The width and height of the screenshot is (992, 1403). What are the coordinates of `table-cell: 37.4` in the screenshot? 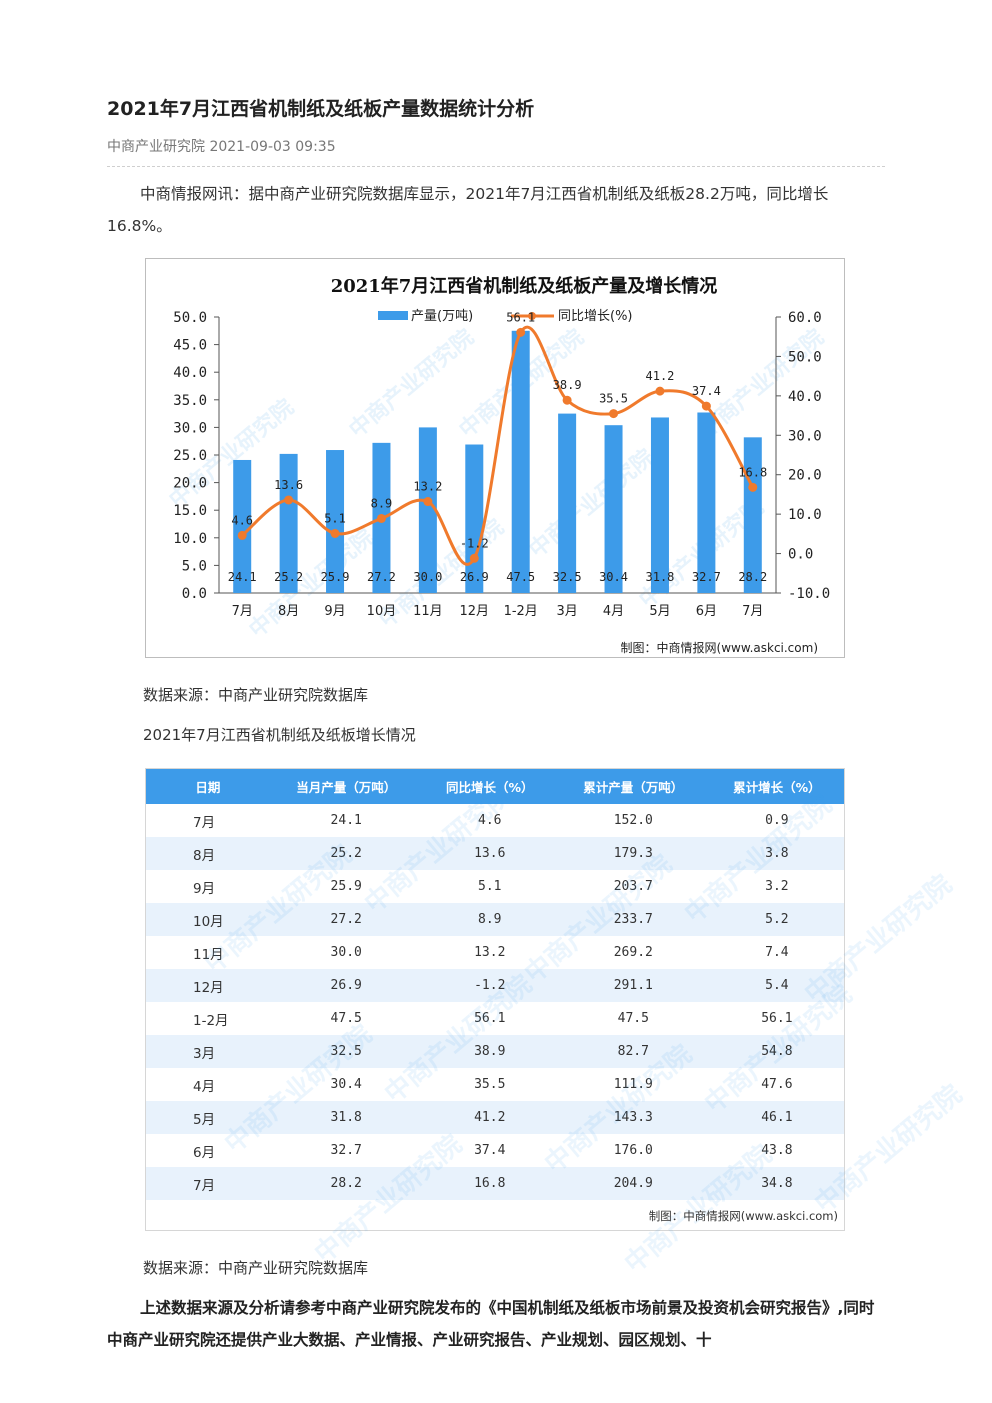 It's located at (490, 1150).